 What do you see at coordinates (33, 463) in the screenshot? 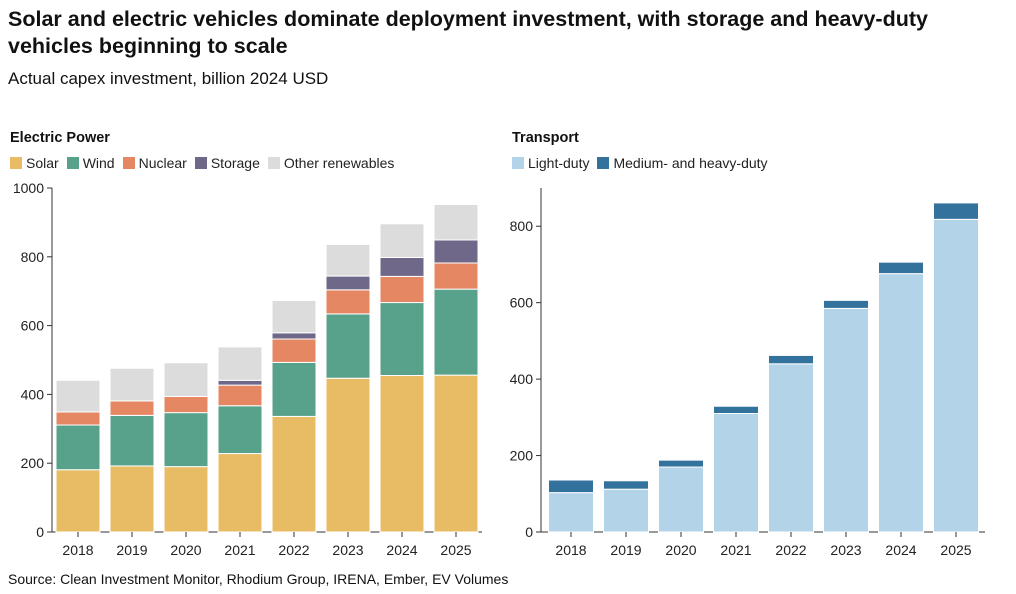
I see `electric-power-y-tick-label: 200` at bounding box center [33, 463].